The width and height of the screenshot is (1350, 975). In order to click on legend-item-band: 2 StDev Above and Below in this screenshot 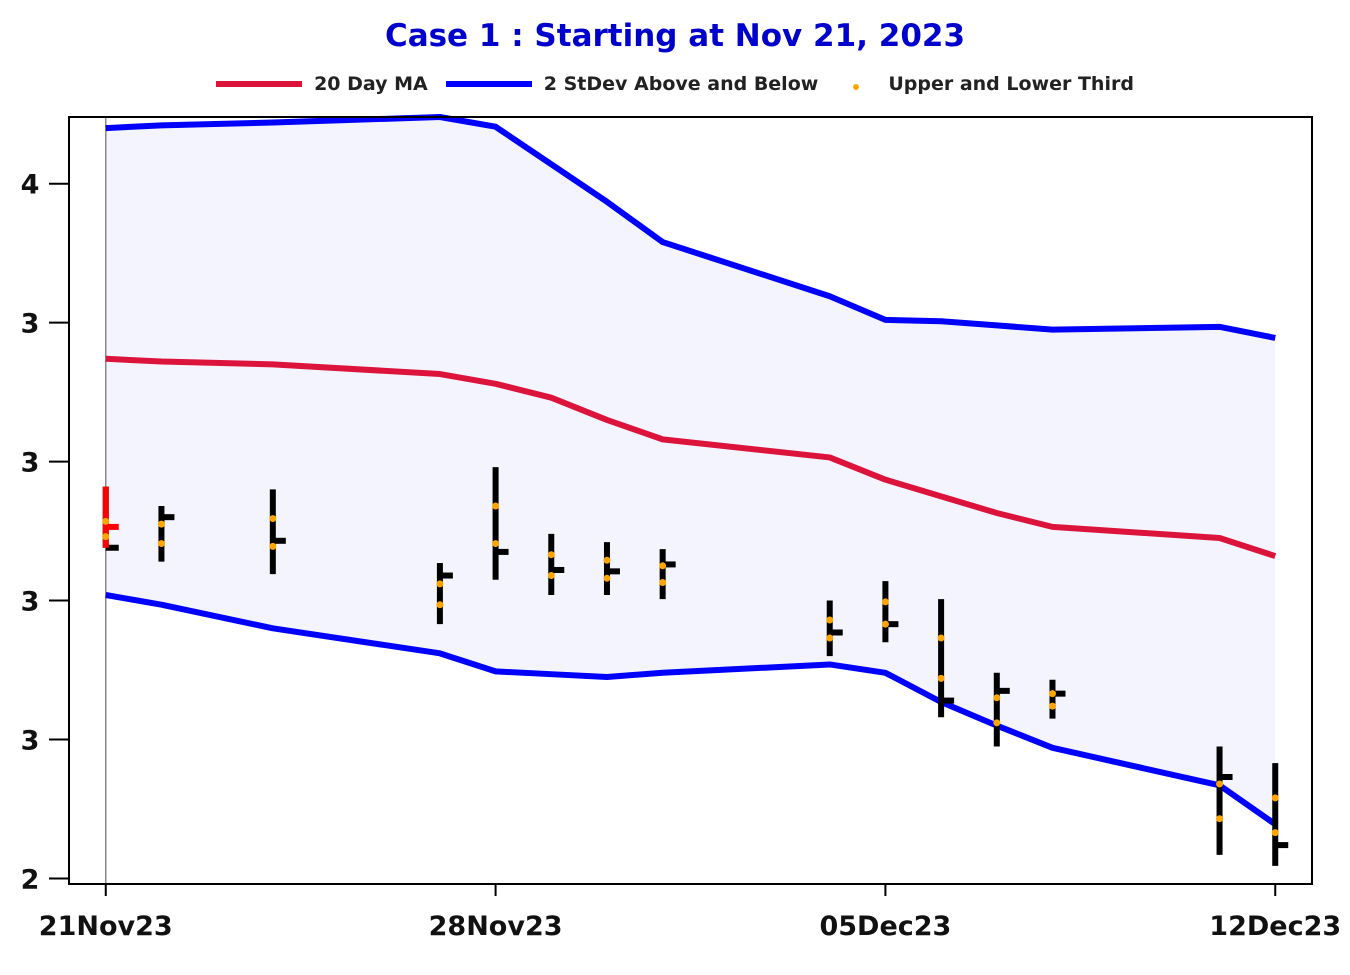, I will do `click(632, 84)`.